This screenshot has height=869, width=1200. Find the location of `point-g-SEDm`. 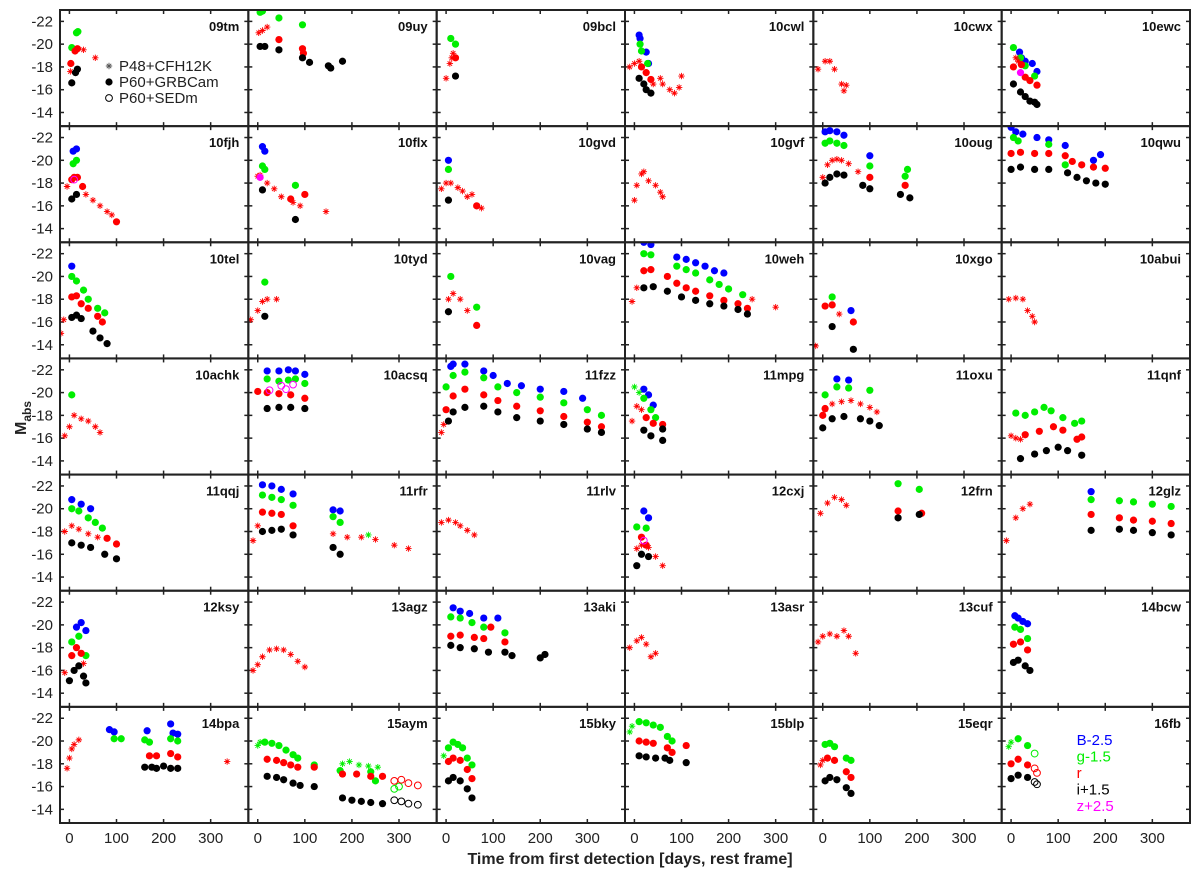

point-g-SEDm is located at coordinates (1034, 753).